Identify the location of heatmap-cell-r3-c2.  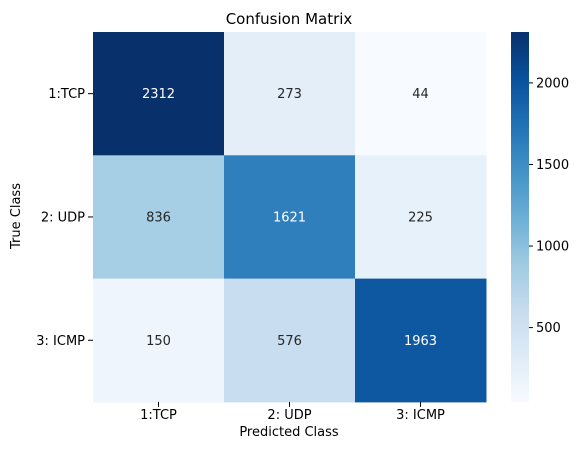
(290, 340).